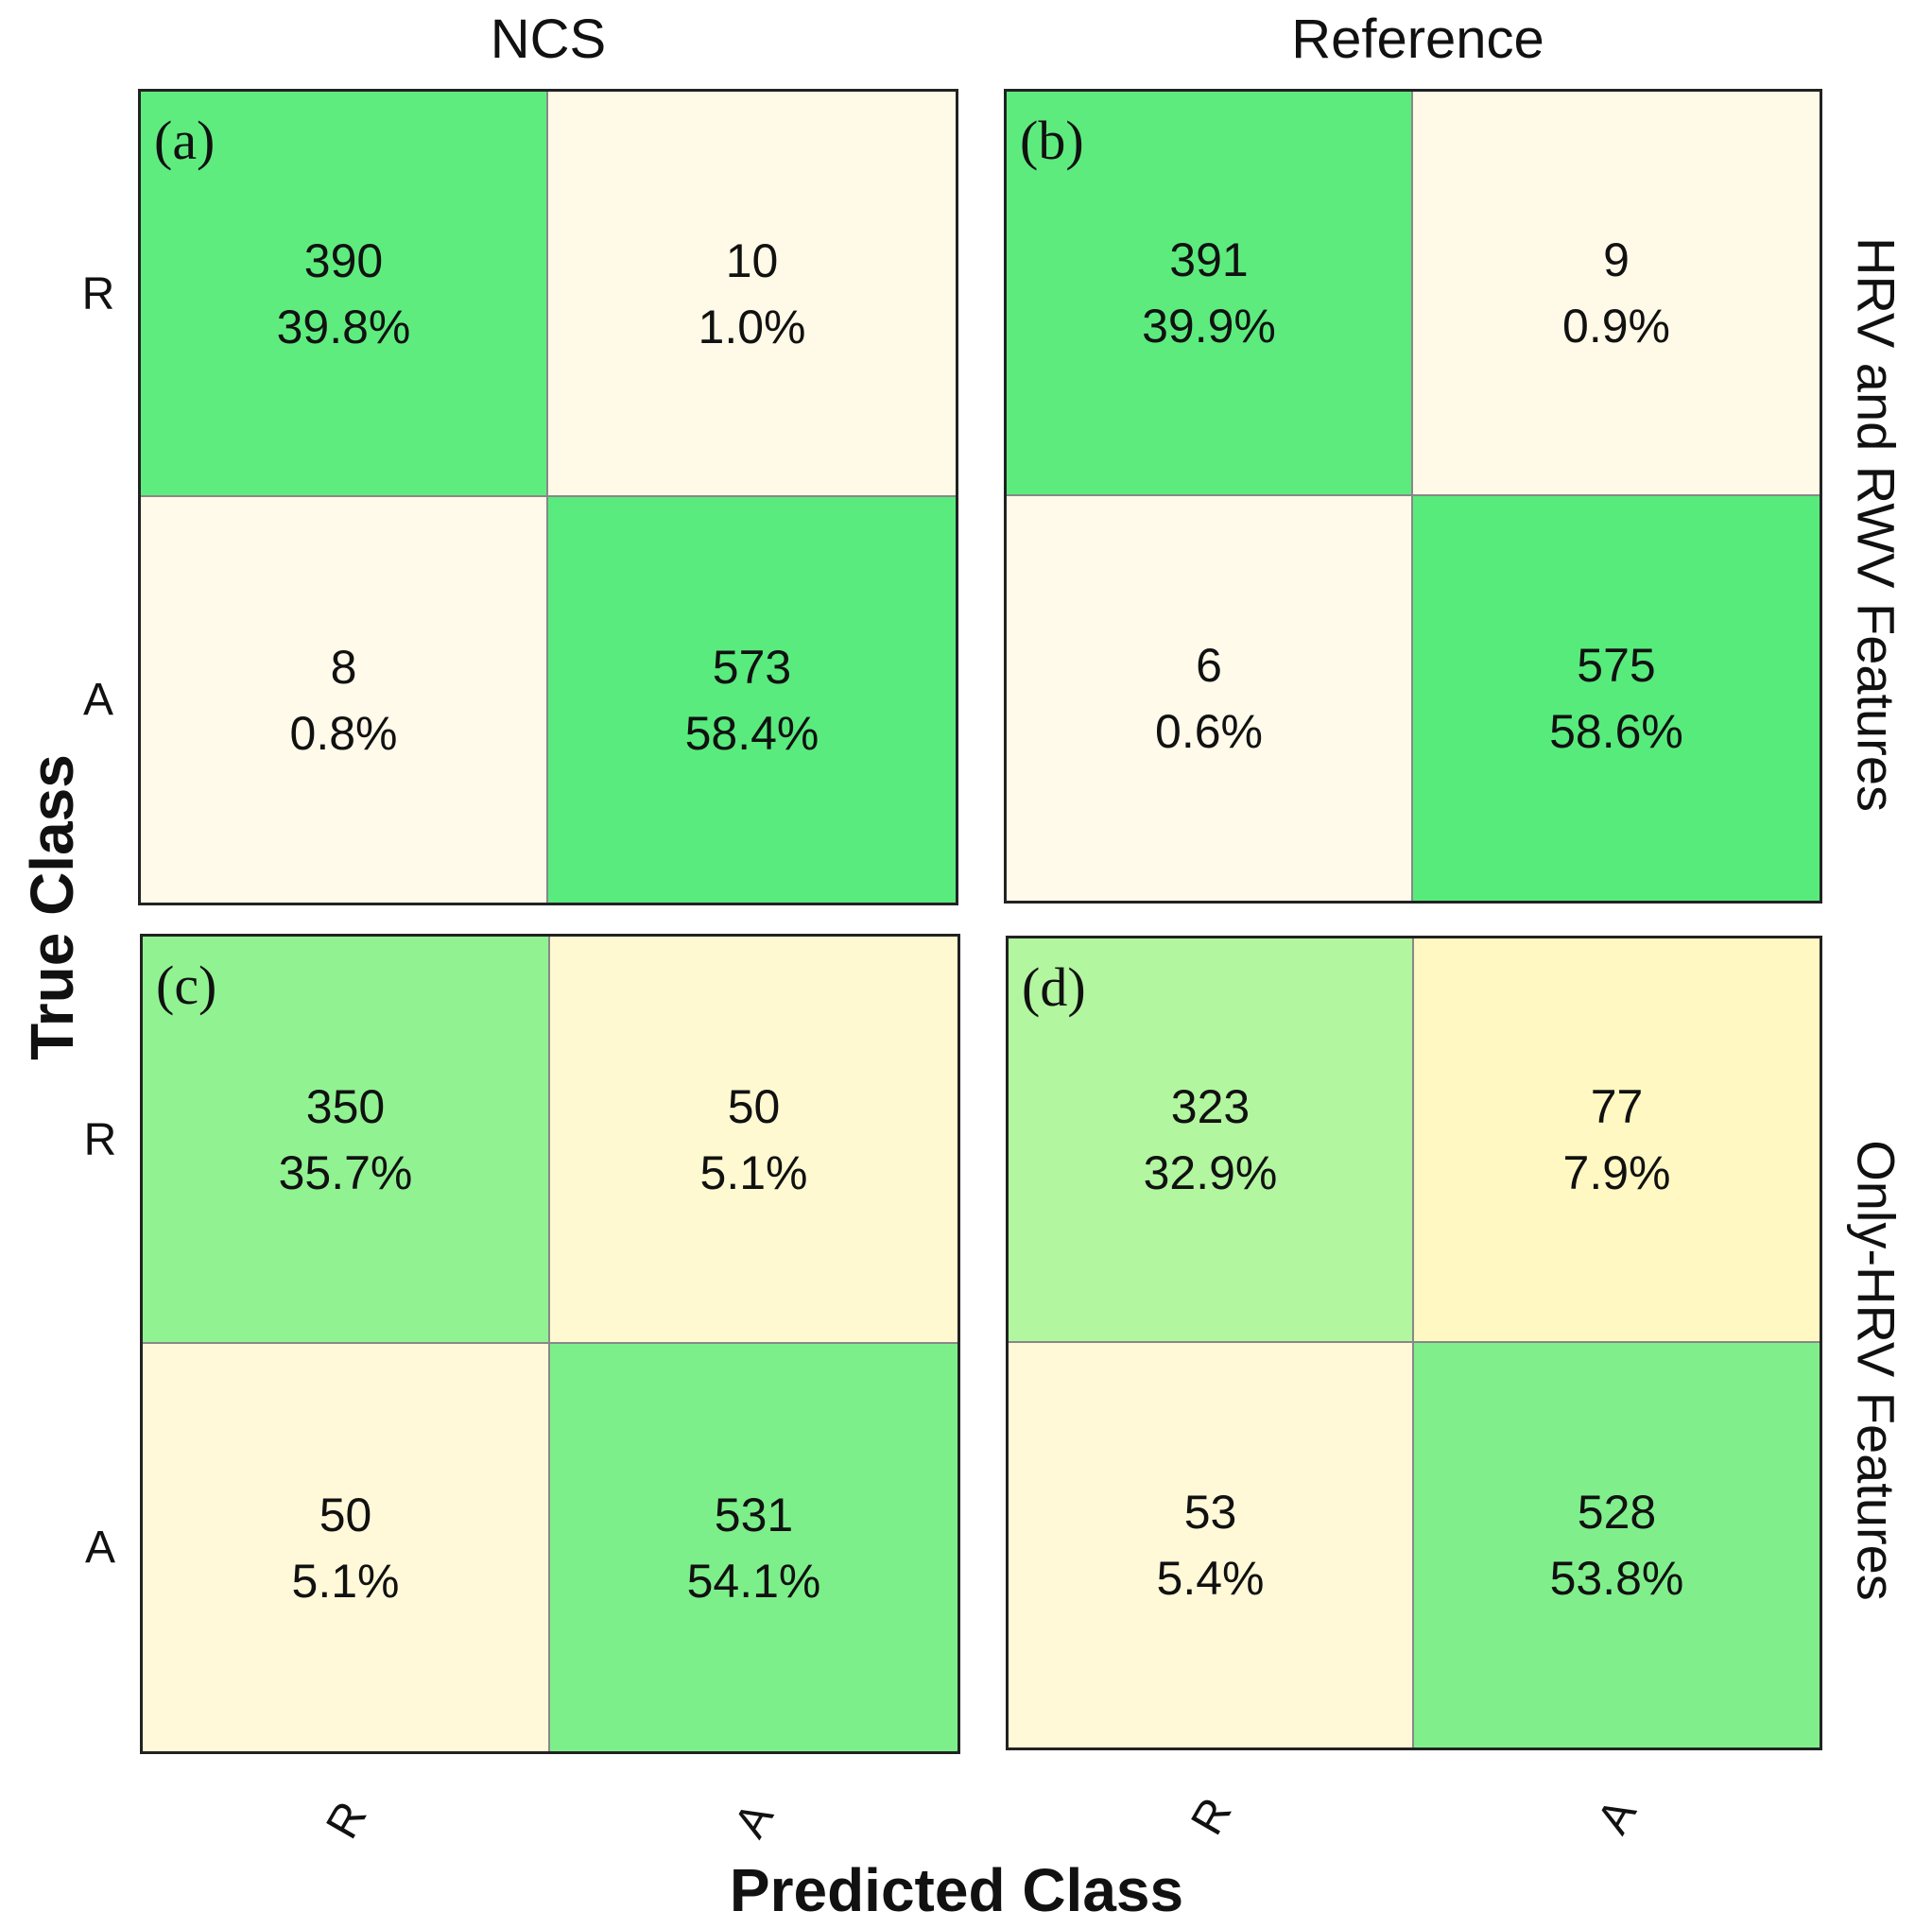  What do you see at coordinates (1211, 1816) in the screenshot?
I see `panel-d-x-tick-r: R` at bounding box center [1211, 1816].